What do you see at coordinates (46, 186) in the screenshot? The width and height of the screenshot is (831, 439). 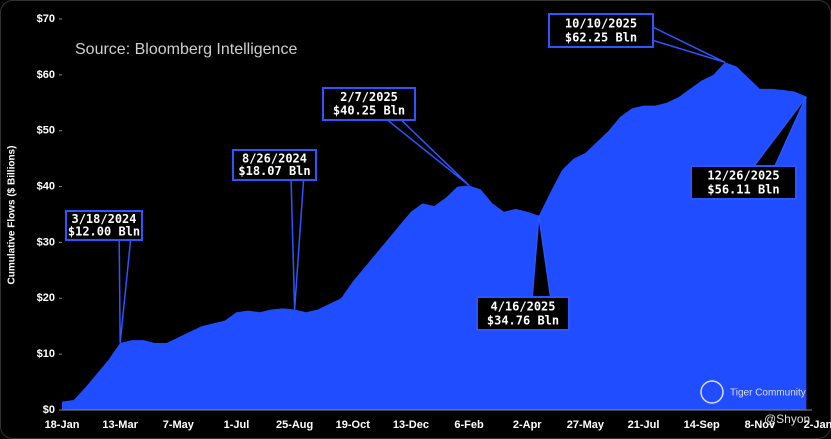 I see `y-tick-label: $40` at bounding box center [46, 186].